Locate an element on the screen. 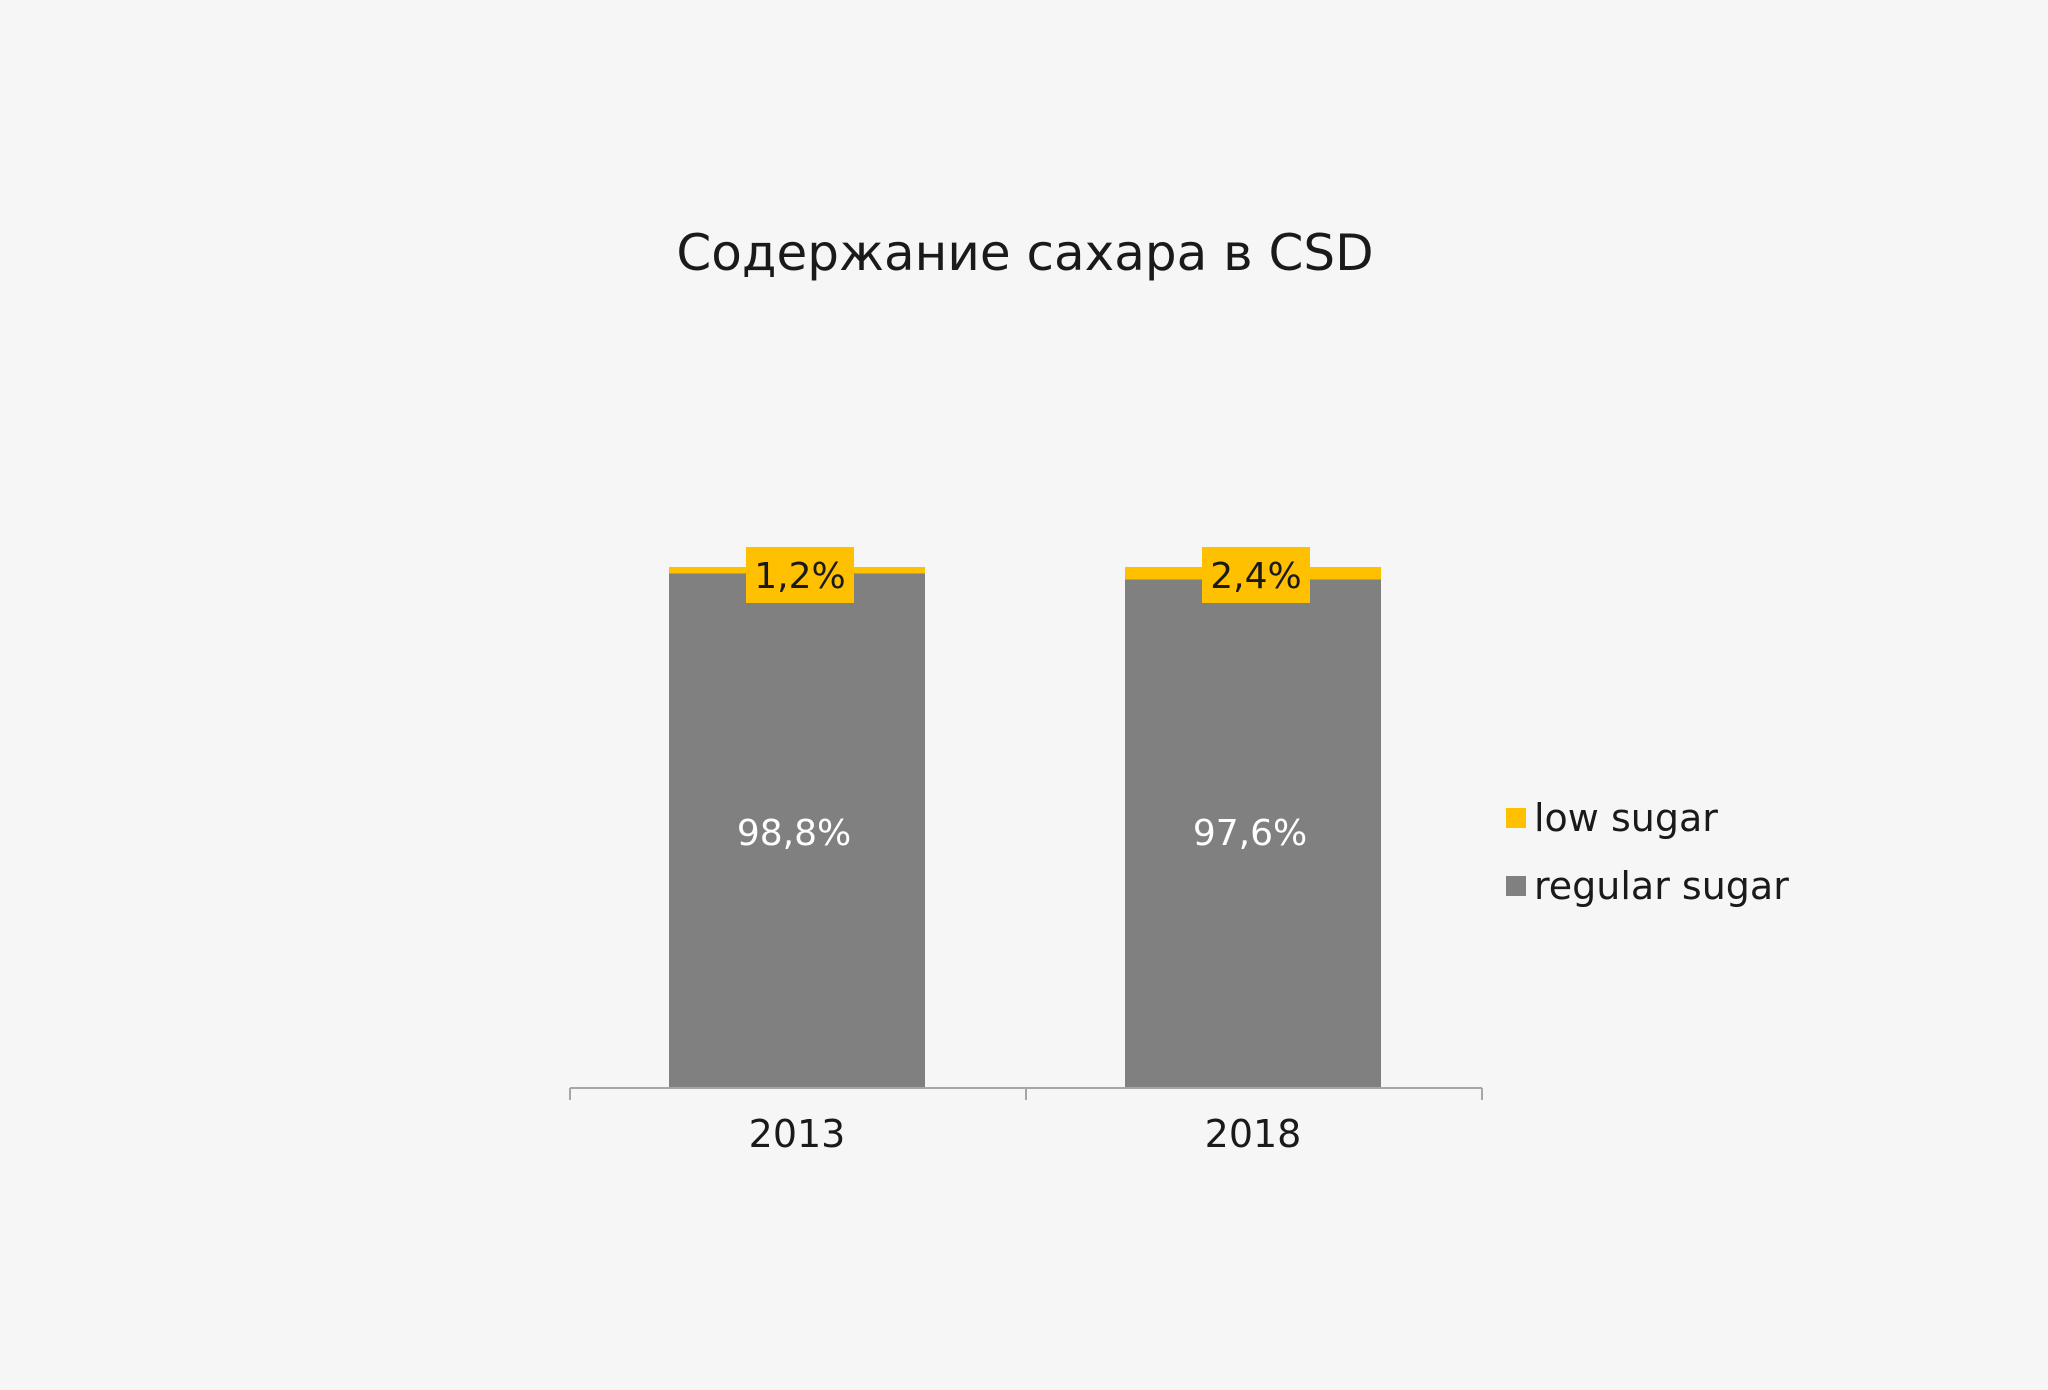 The height and width of the screenshot is (1390, 2048). legend-swatch-low-sugar is located at coordinates (1516, 818).